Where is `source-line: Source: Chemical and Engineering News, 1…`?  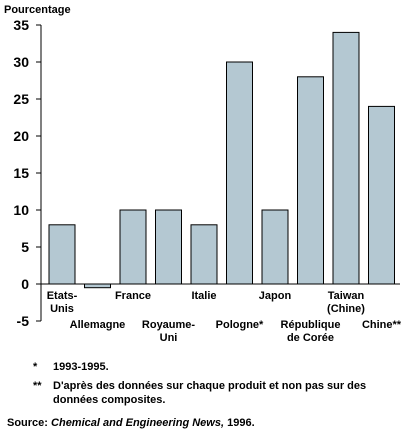 source-line: Source: Chemical and Engineering News, 1… is located at coordinates (131, 423).